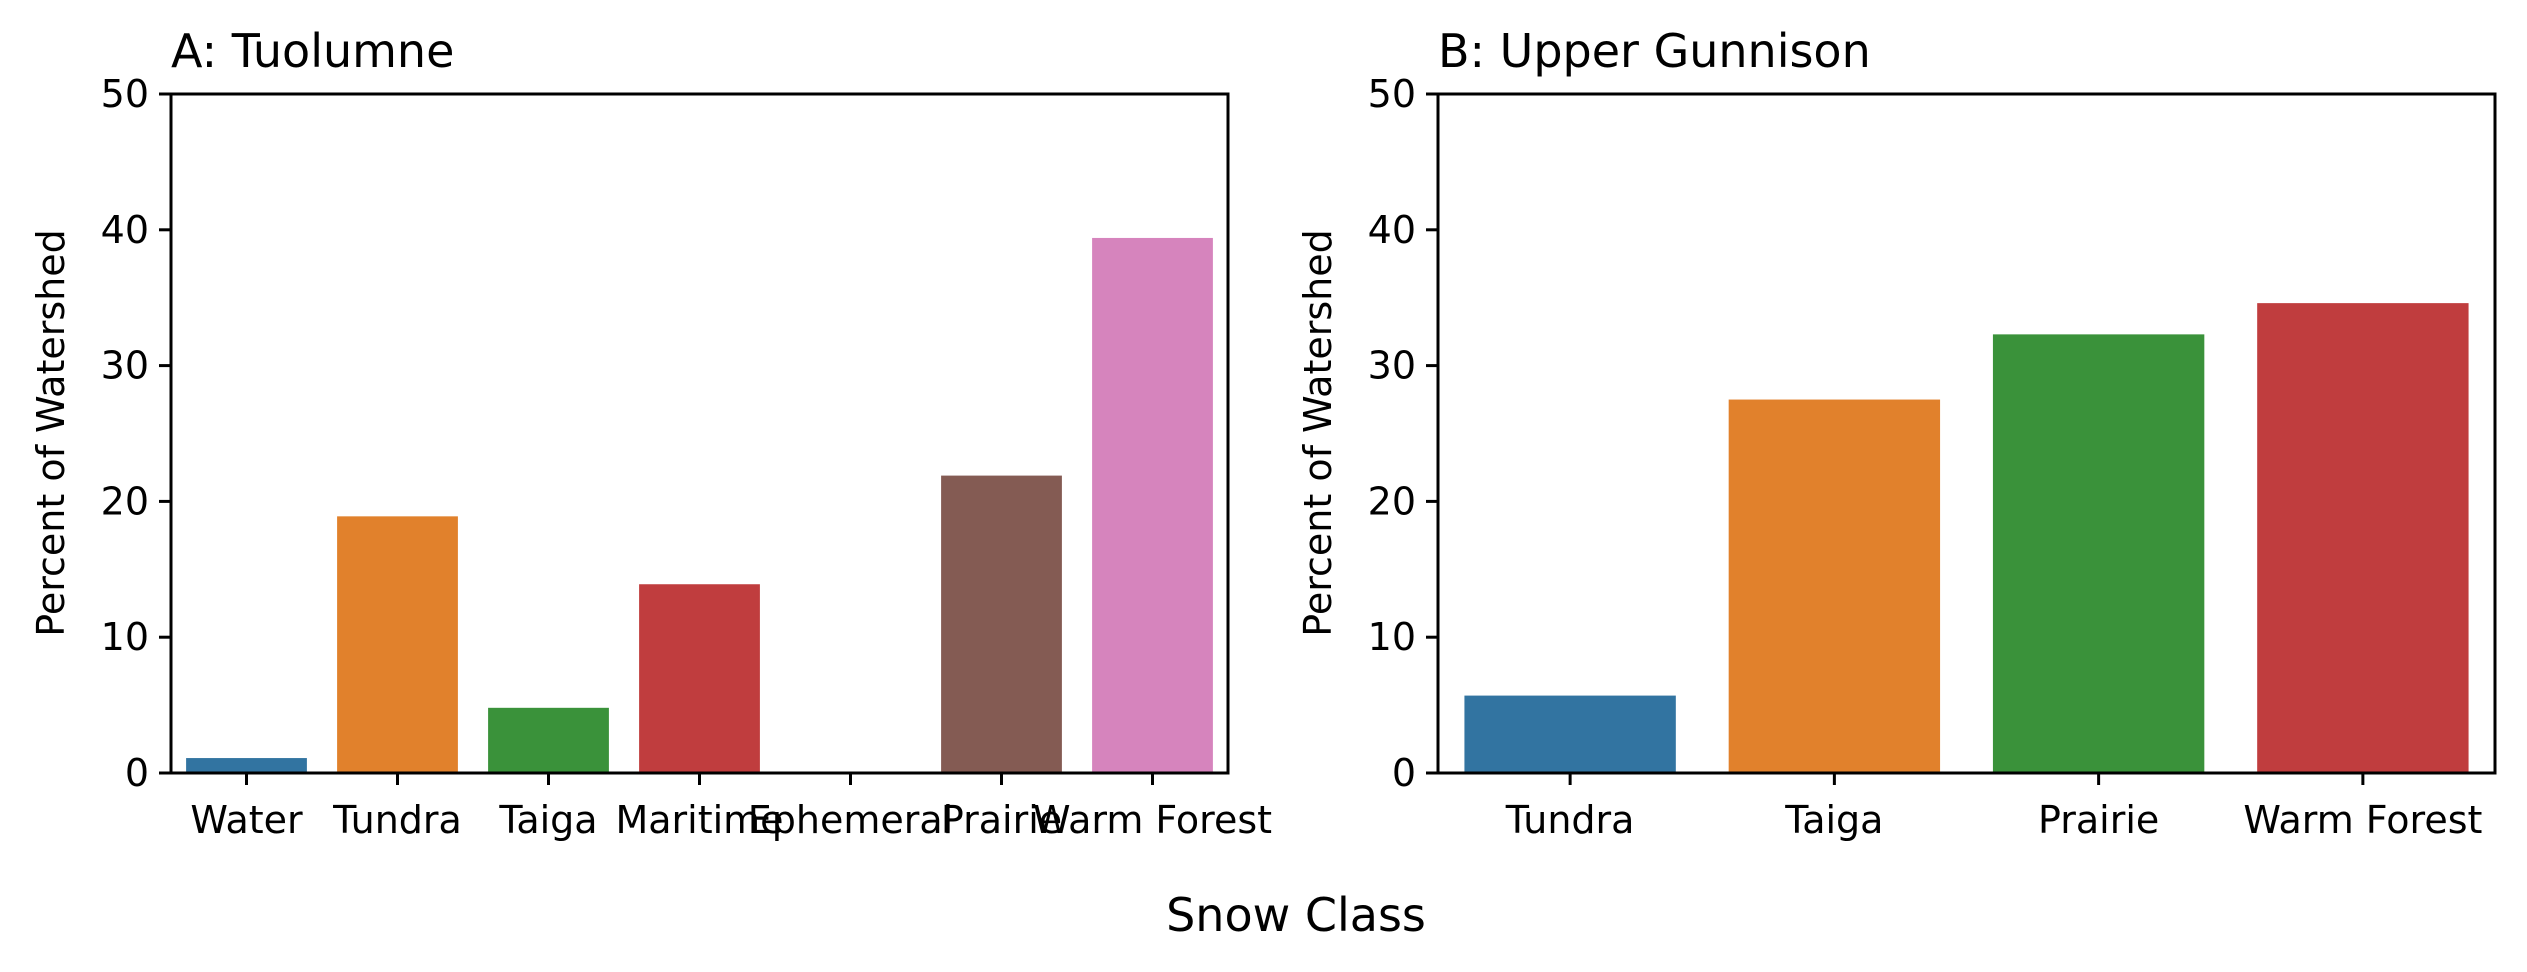 This screenshot has height=972, width=2527. What do you see at coordinates (699, 820) in the screenshot?
I see `x-tick-label: Maritime` at bounding box center [699, 820].